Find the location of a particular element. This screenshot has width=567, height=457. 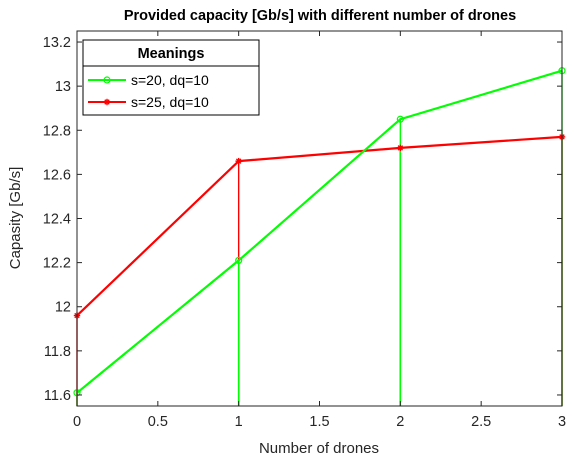

y-tick-label: 12.8 is located at coordinates (57, 131).